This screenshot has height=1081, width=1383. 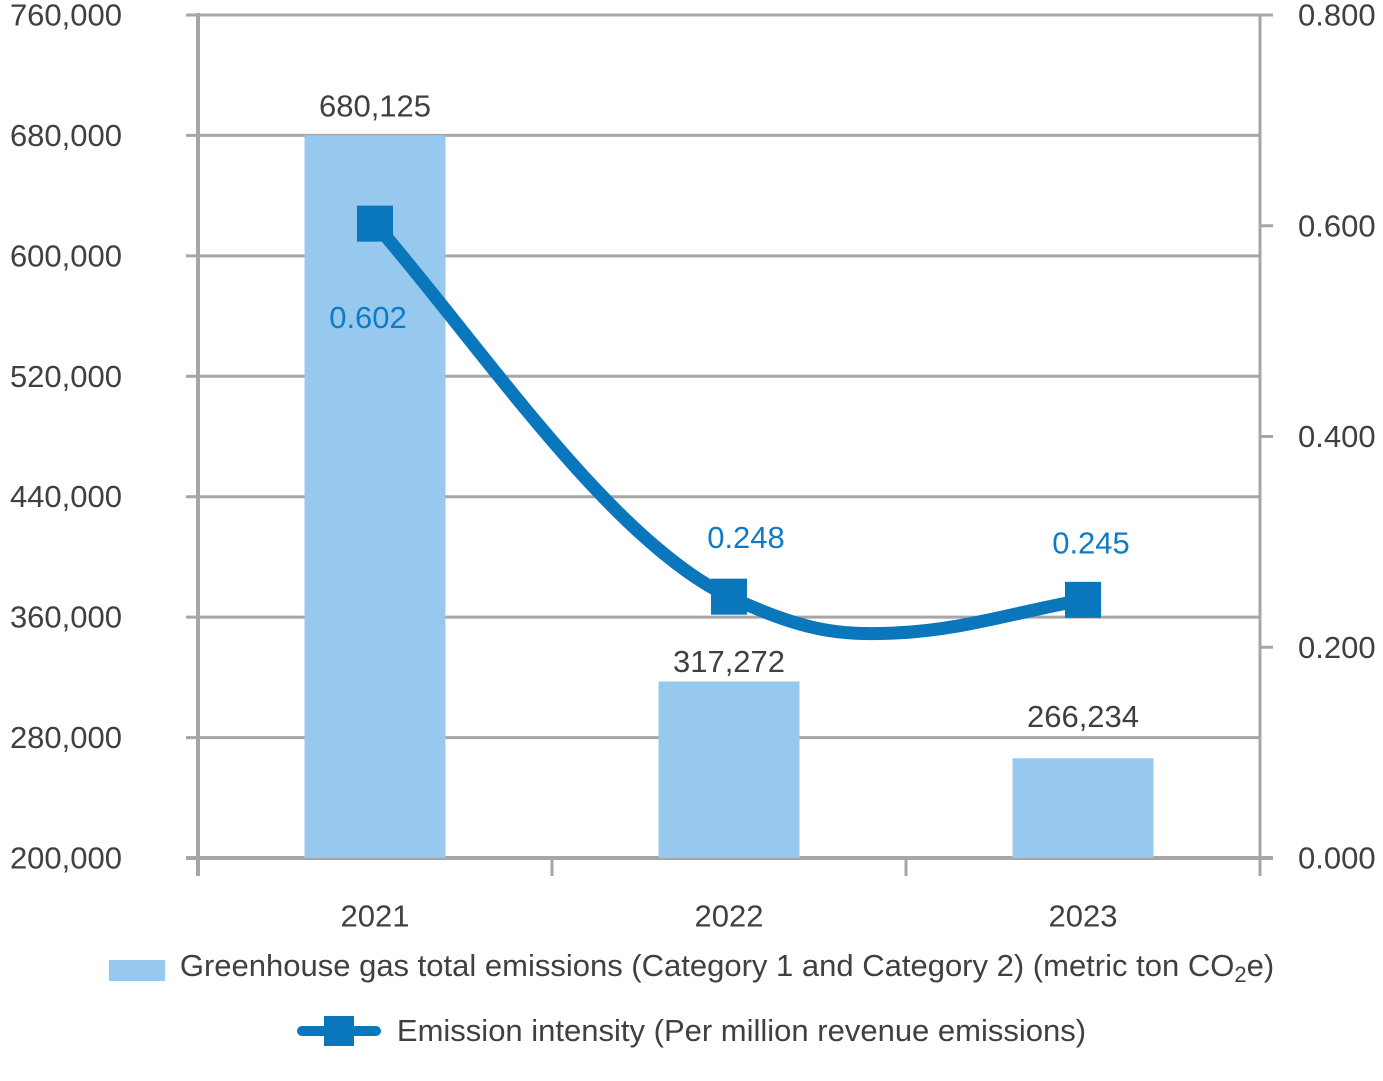 What do you see at coordinates (66, 16) in the screenshot?
I see `left-axis-tick-label: 760,000` at bounding box center [66, 16].